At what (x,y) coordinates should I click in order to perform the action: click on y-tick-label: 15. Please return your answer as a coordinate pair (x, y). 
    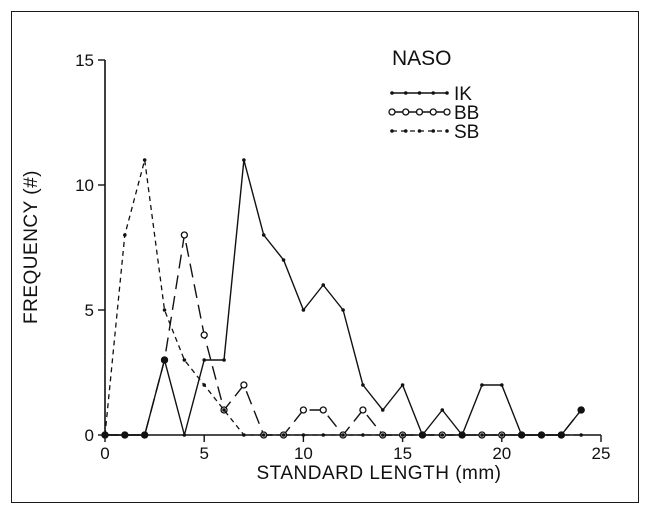
    Looking at the image, I should click on (84, 60).